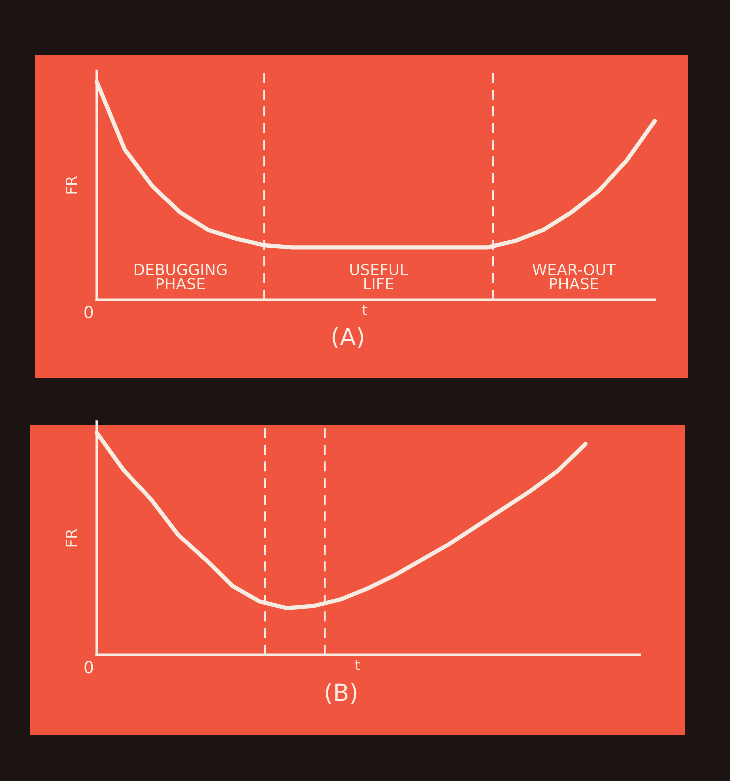 The height and width of the screenshot is (781, 730). What do you see at coordinates (348, 338) in the screenshot?
I see `text: (A)` at bounding box center [348, 338].